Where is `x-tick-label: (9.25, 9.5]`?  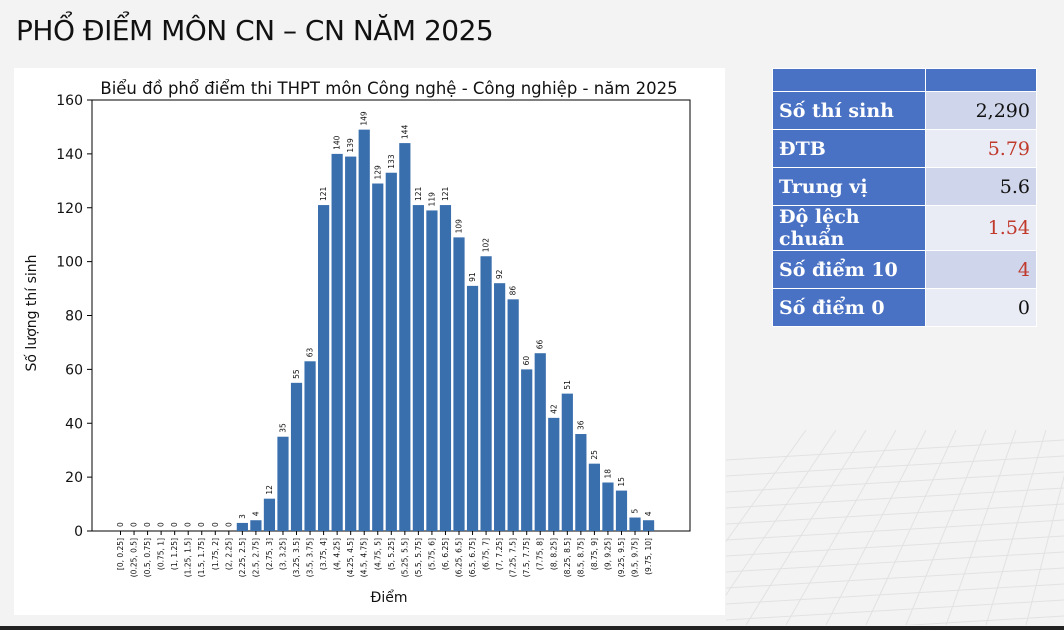
x-tick-label: (9.25, 9.5] is located at coordinates (621, 557).